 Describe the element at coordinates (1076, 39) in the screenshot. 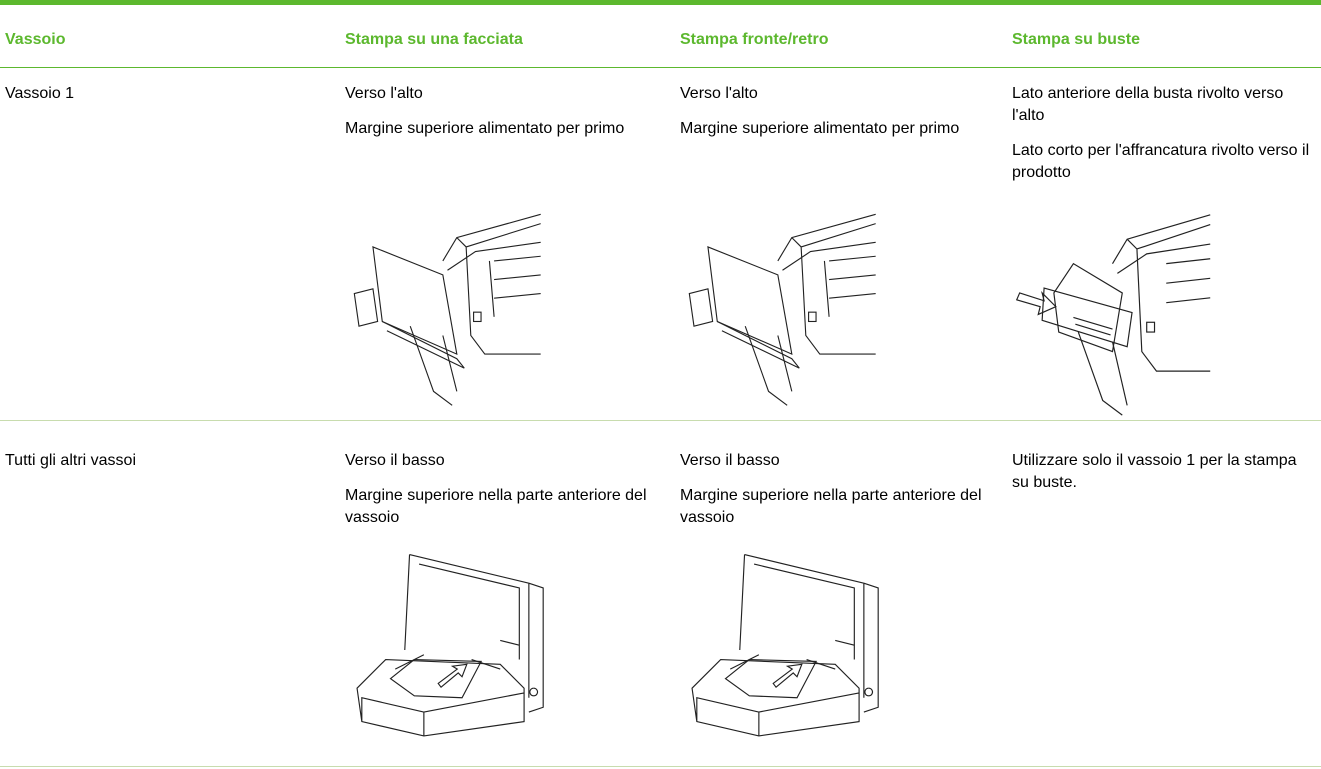

I see `column-header: Stampa su buste` at that location.